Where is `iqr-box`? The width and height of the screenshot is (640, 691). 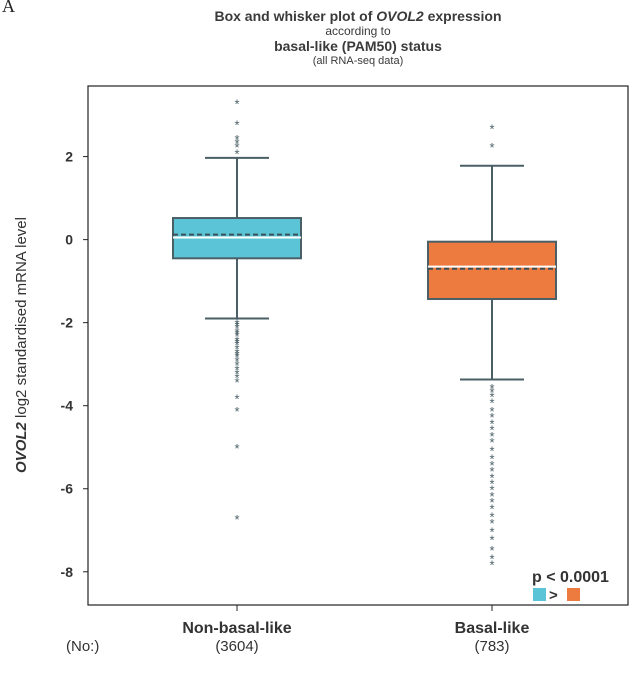
iqr-box is located at coordinates (492, 270).